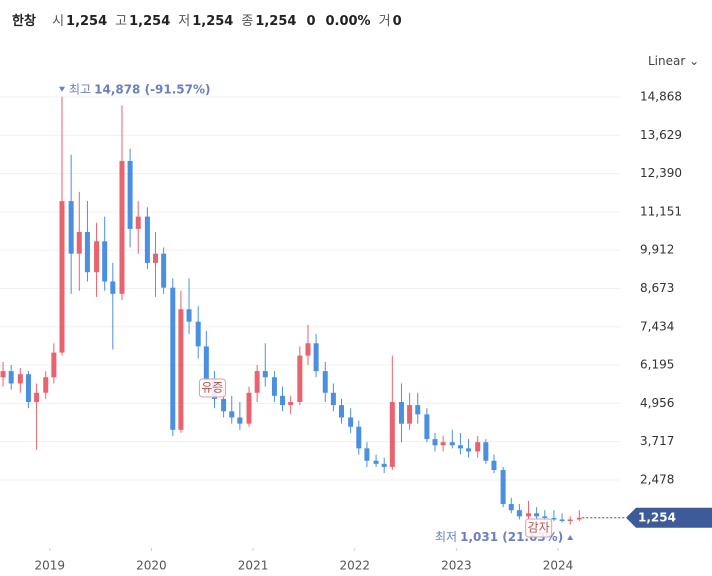 This screenshot has width=712, height=576. Describe the element at coordinates (661, 135) in the screenshot. I see `y-tick-label: 13,629` at that location.